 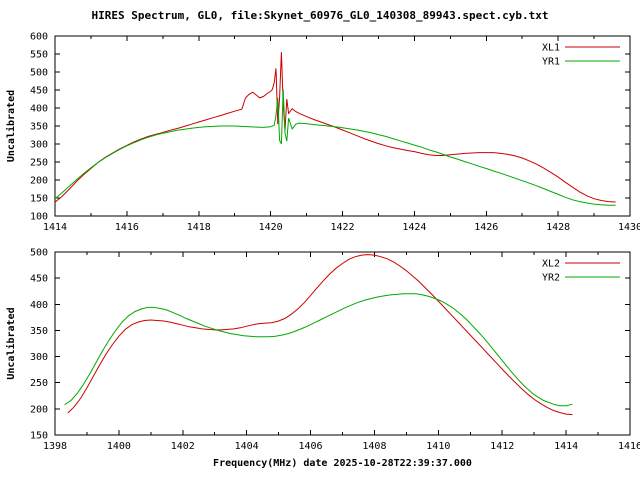 What do you see at coordinates (486, 227) in the screenshot?
I see `x-tick-label: 1426` at bounding box center [486, 227].